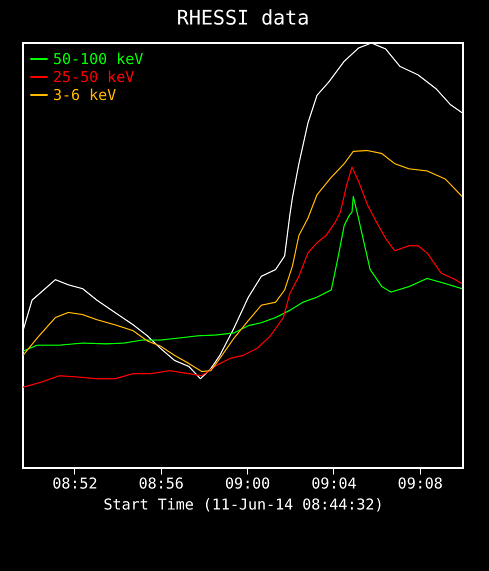 This screenshot has height=571, width=489. What do you see at coordinates (420, 483) in the screenshot?
I see `x-tick-label: 09:08` at bounding box center [420, 483].